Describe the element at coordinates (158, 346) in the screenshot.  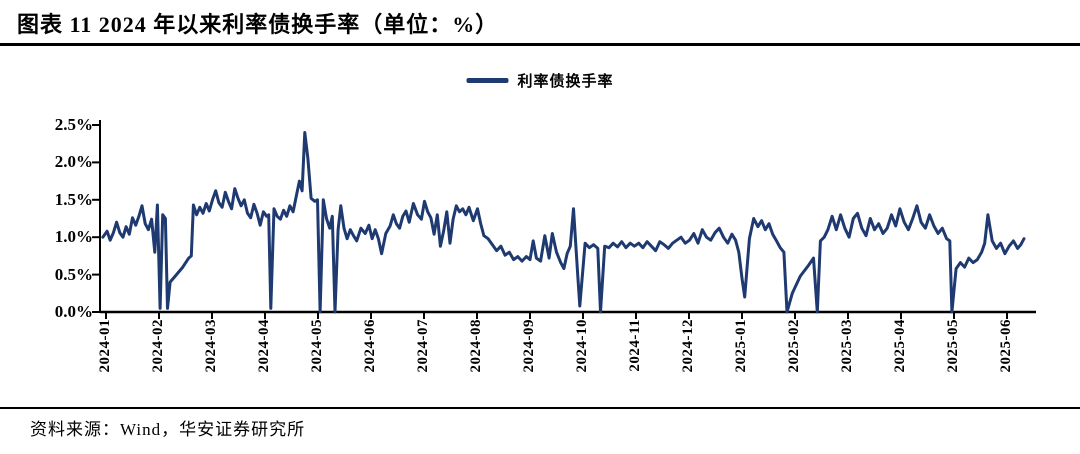
I see `x-tick-label: 2024-02` at that location.